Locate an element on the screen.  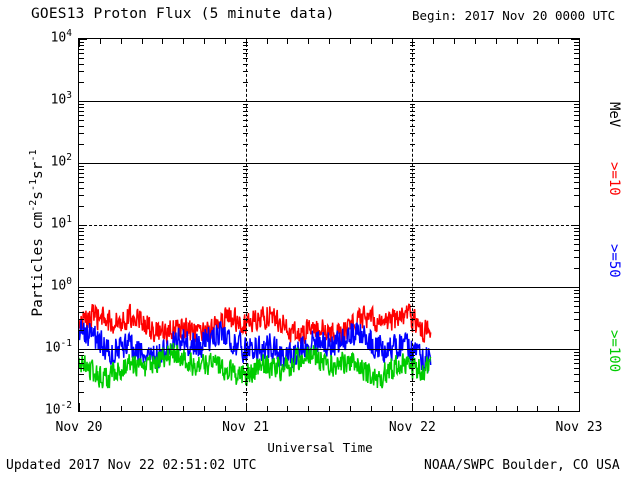
begin-time-label: Begin: 2017 Nov 20 0000 UTC is located at coordinates (514, 15).